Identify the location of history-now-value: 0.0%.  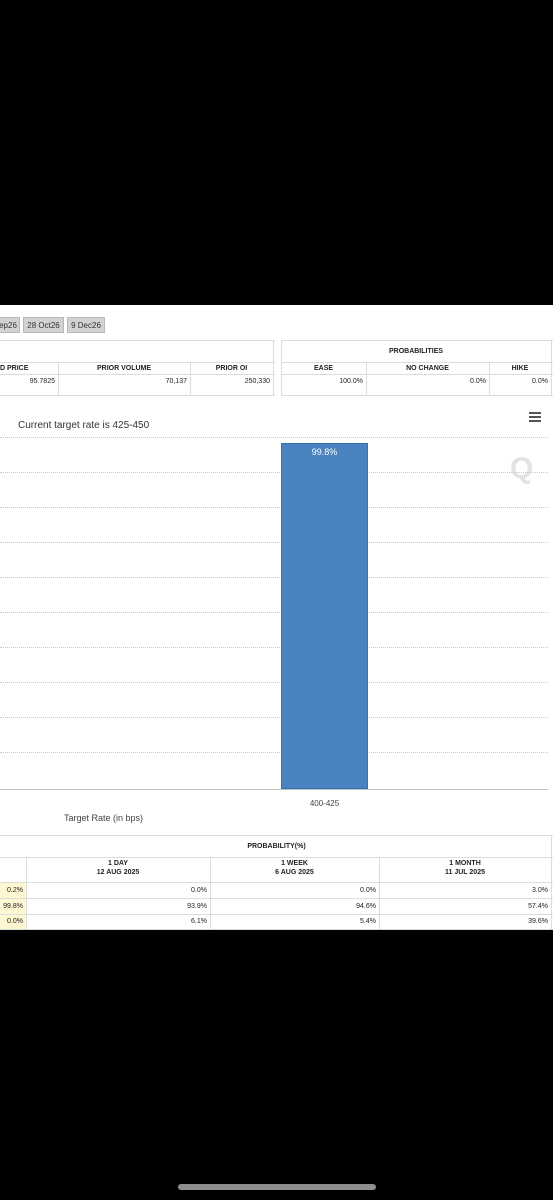
(13, 922).